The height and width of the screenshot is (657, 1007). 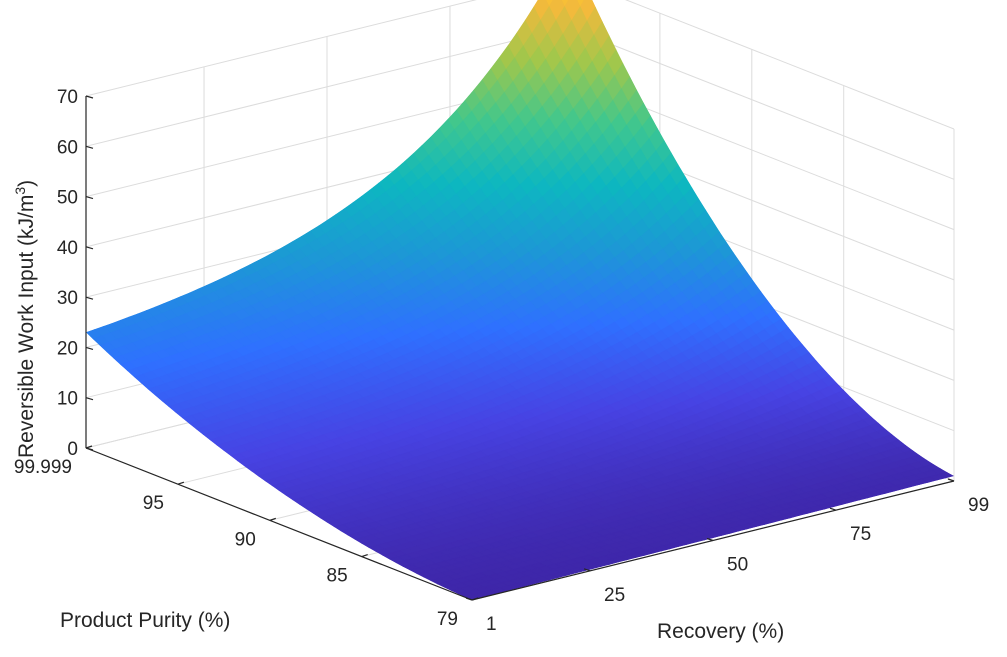 What do you see at coordinates (67, 248) in the screenshot?
I see `z-tick-label: 40` at bounding box center [67, 248].